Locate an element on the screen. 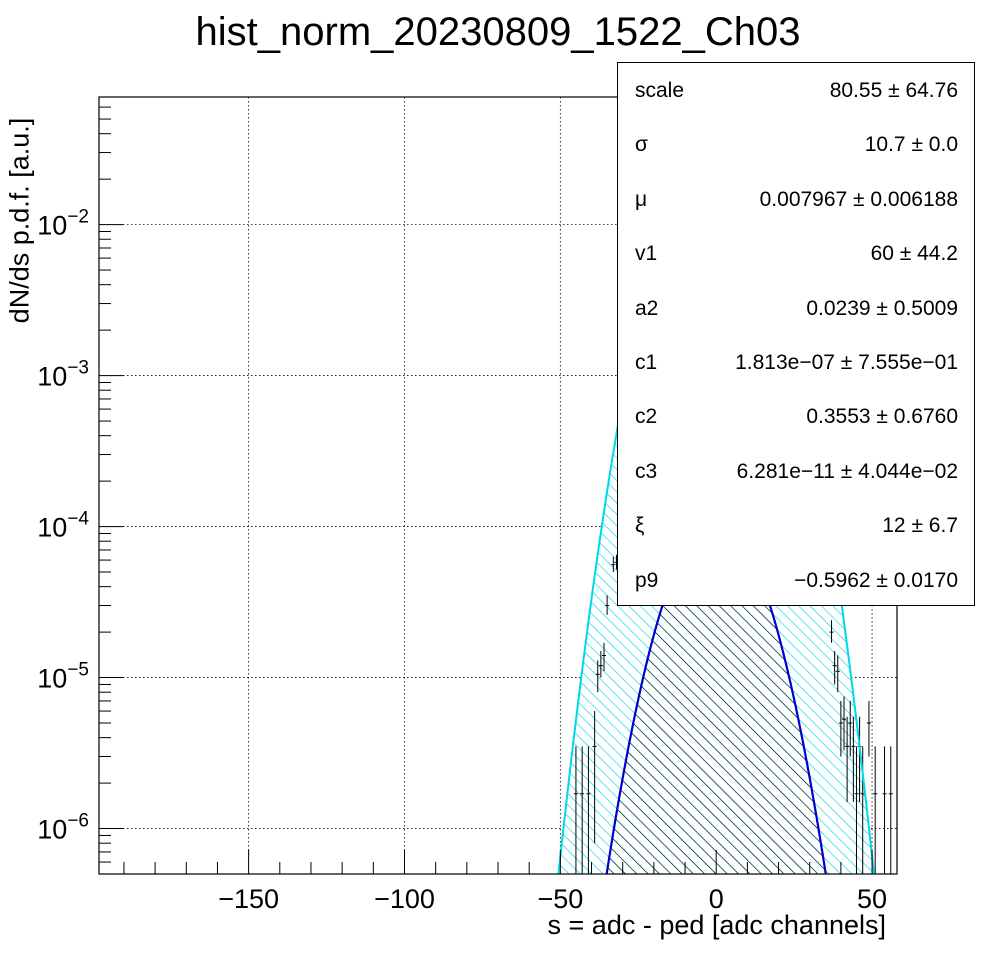 Image resolution: width=996 pixels, height=972 pixels. stat-value: 0.3553 ± 0.6760 is located at coordinates (882, 417).